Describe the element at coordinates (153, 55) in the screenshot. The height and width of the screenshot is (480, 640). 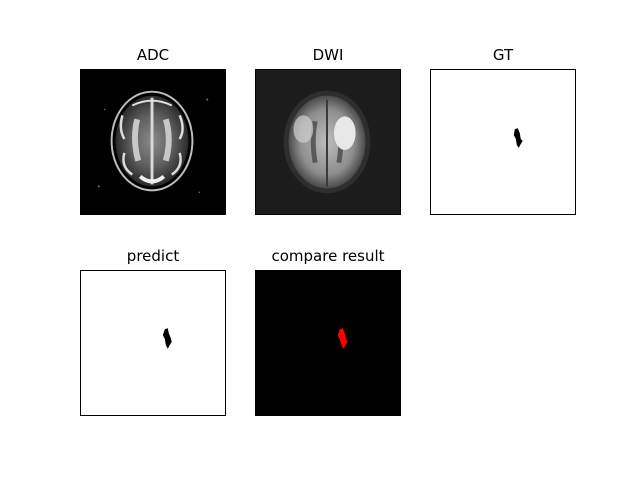
I see `panel-title-adc: ADC` at that location.